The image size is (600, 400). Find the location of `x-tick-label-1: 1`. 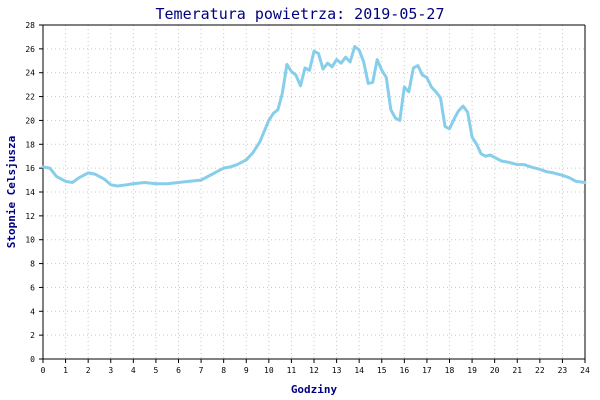

x-tick-label-1: 1 is located at coordinates (65, 370).